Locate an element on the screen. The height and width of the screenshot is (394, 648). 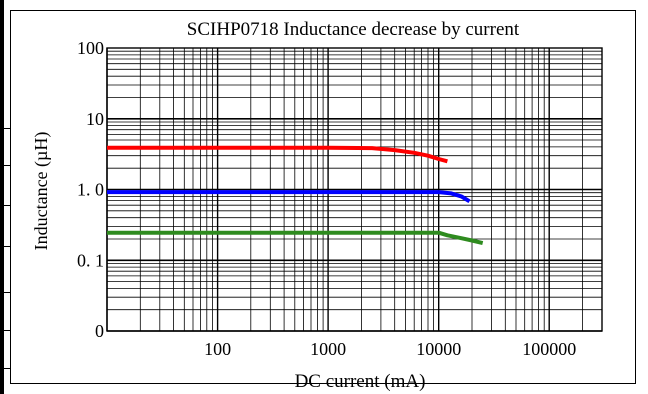
y-tick-label: 100 is located at coordinates (90, 48).